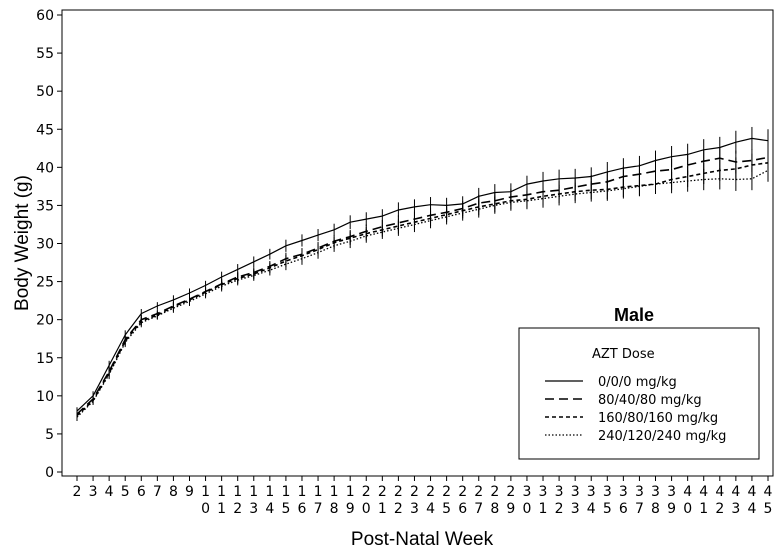 Image resolution: width=779 pixels, height=552 pixels. Describe the element at coordinates (45, 16) in the screenshot. I see `y-tick-label: 60` at that location.